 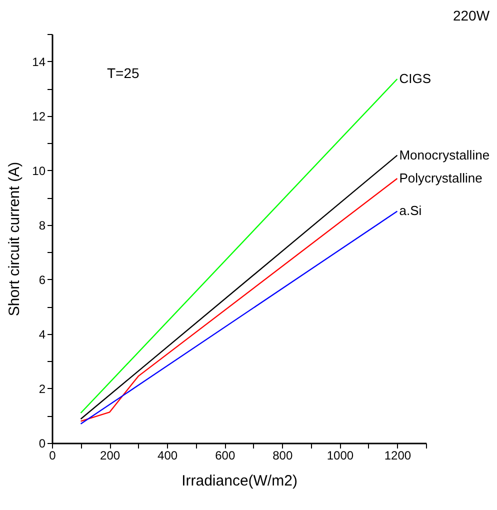 I want to click on y-tick-label: 6, so click(x=42, y=279).